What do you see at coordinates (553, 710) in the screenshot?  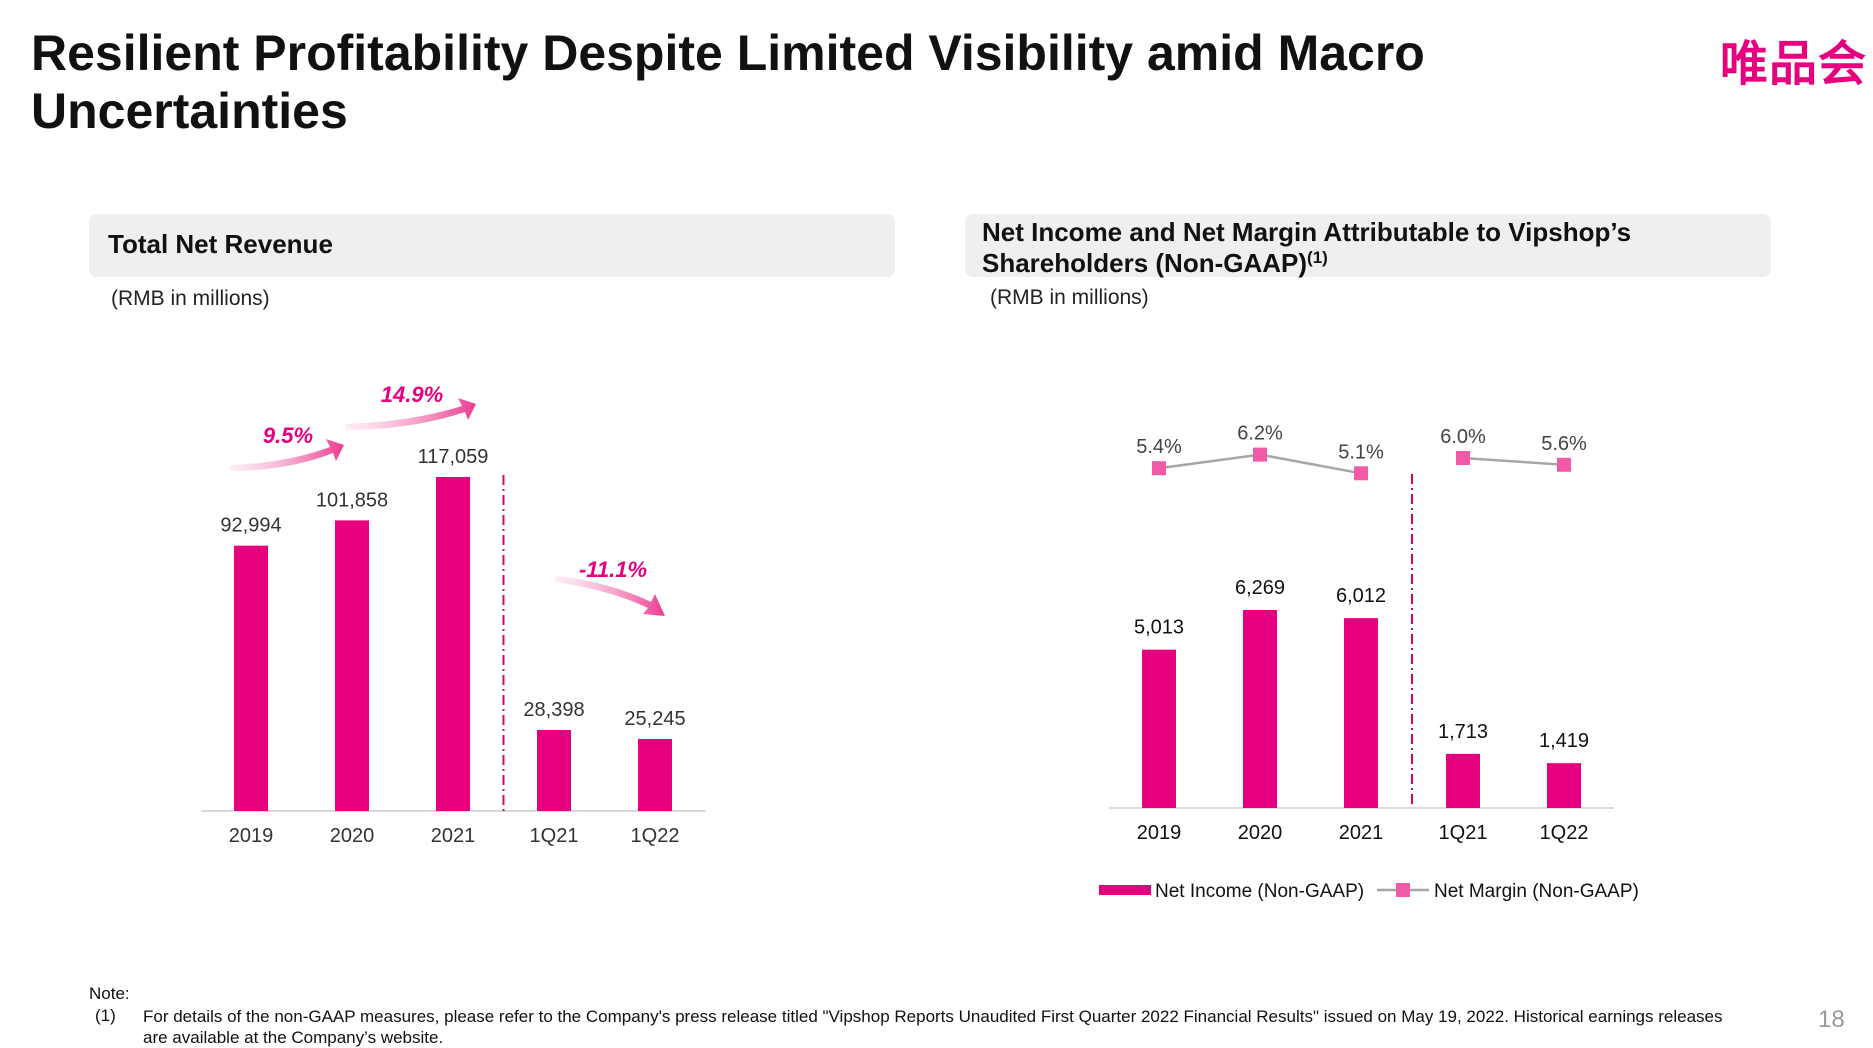 I see `revenue-value-label-1q21: 28,398` at bounding box center [553, 710].